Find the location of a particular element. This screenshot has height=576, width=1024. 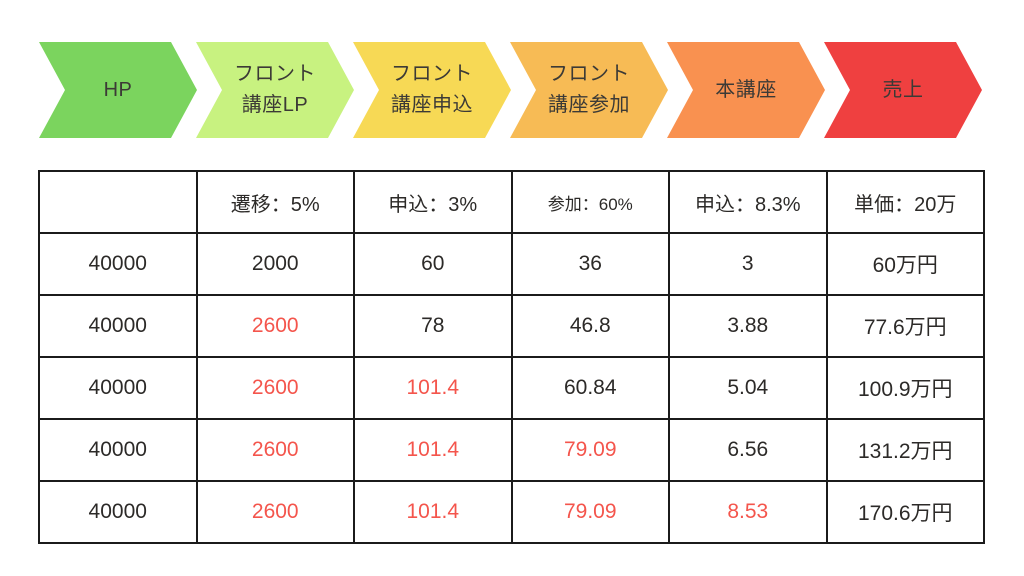

table-cell: 60万円 is located at coordinates (905, 264).